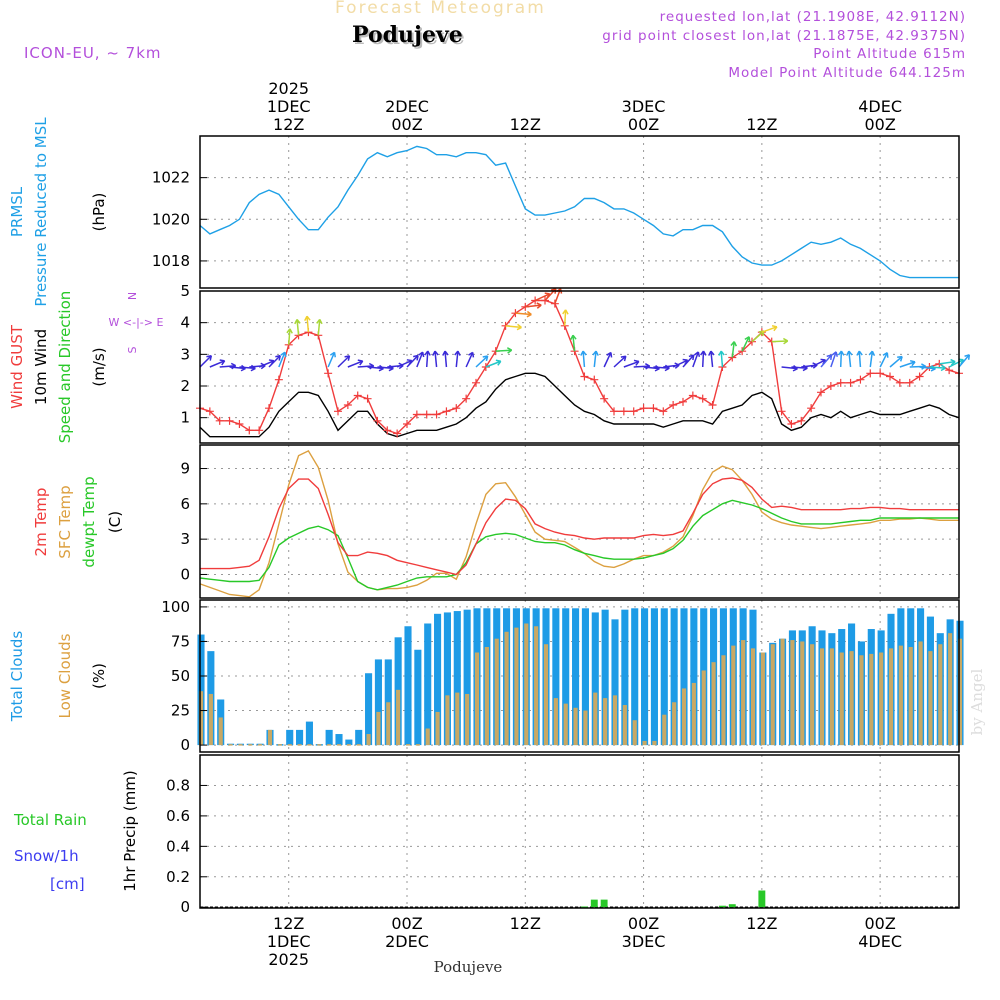 Image resolution: width=1000 pixels, height=1000 pixels. What do you see at coordinates (99, 366) in the screenshot?
I see `y-axis-unit: (m/s)` at bounding box center [99, 366].